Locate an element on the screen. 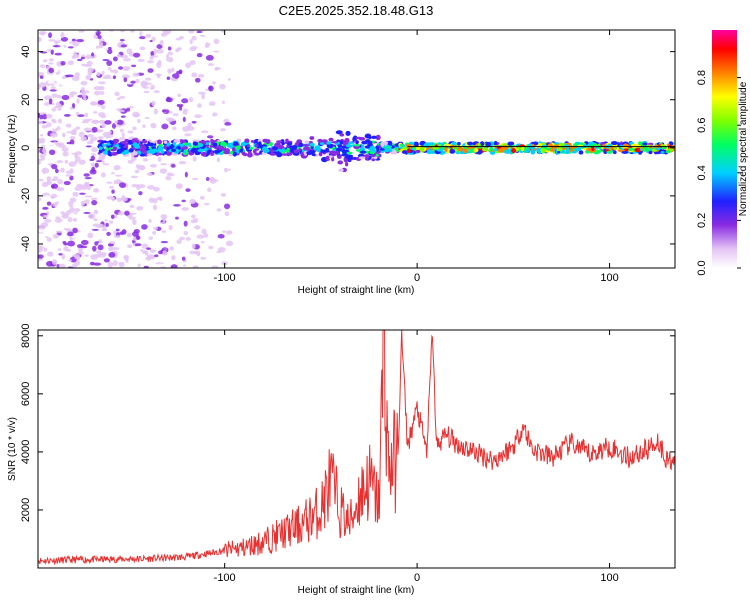  y-tick-label: 40 is located at coordinates (26, 52).